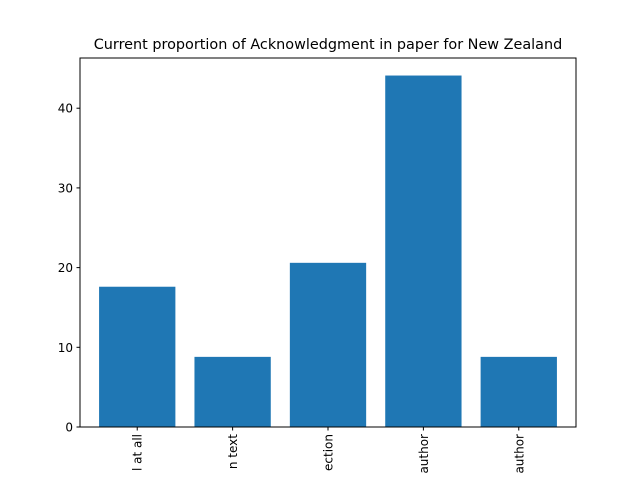 The height and width of the screenshot is (484, 640). Describe the element at coordinates (138, 452) in the screenshot. I see `x-tick-label: l at all` at that location.